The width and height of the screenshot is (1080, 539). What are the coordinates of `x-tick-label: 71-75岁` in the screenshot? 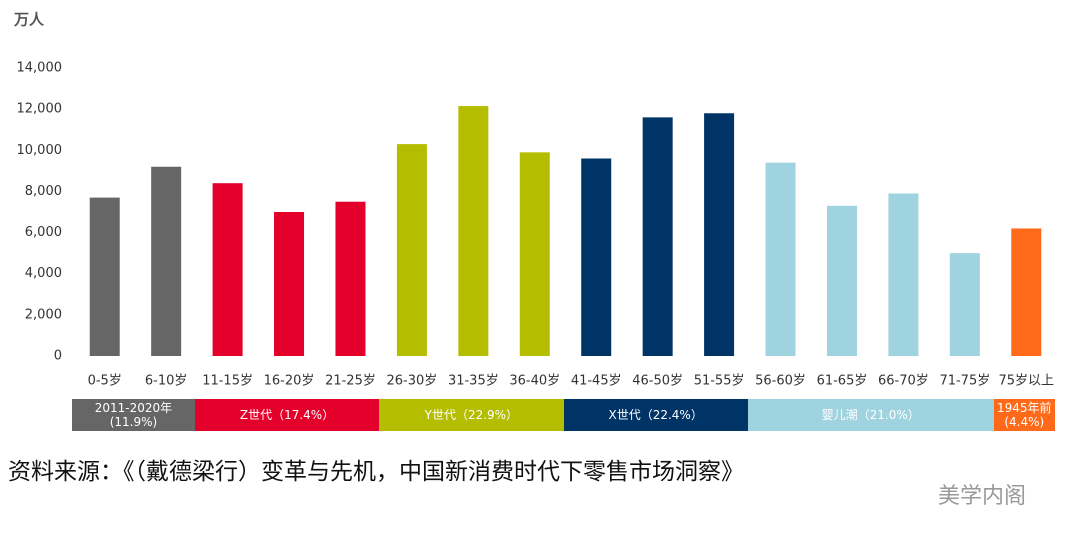 It's located at (964, 381).